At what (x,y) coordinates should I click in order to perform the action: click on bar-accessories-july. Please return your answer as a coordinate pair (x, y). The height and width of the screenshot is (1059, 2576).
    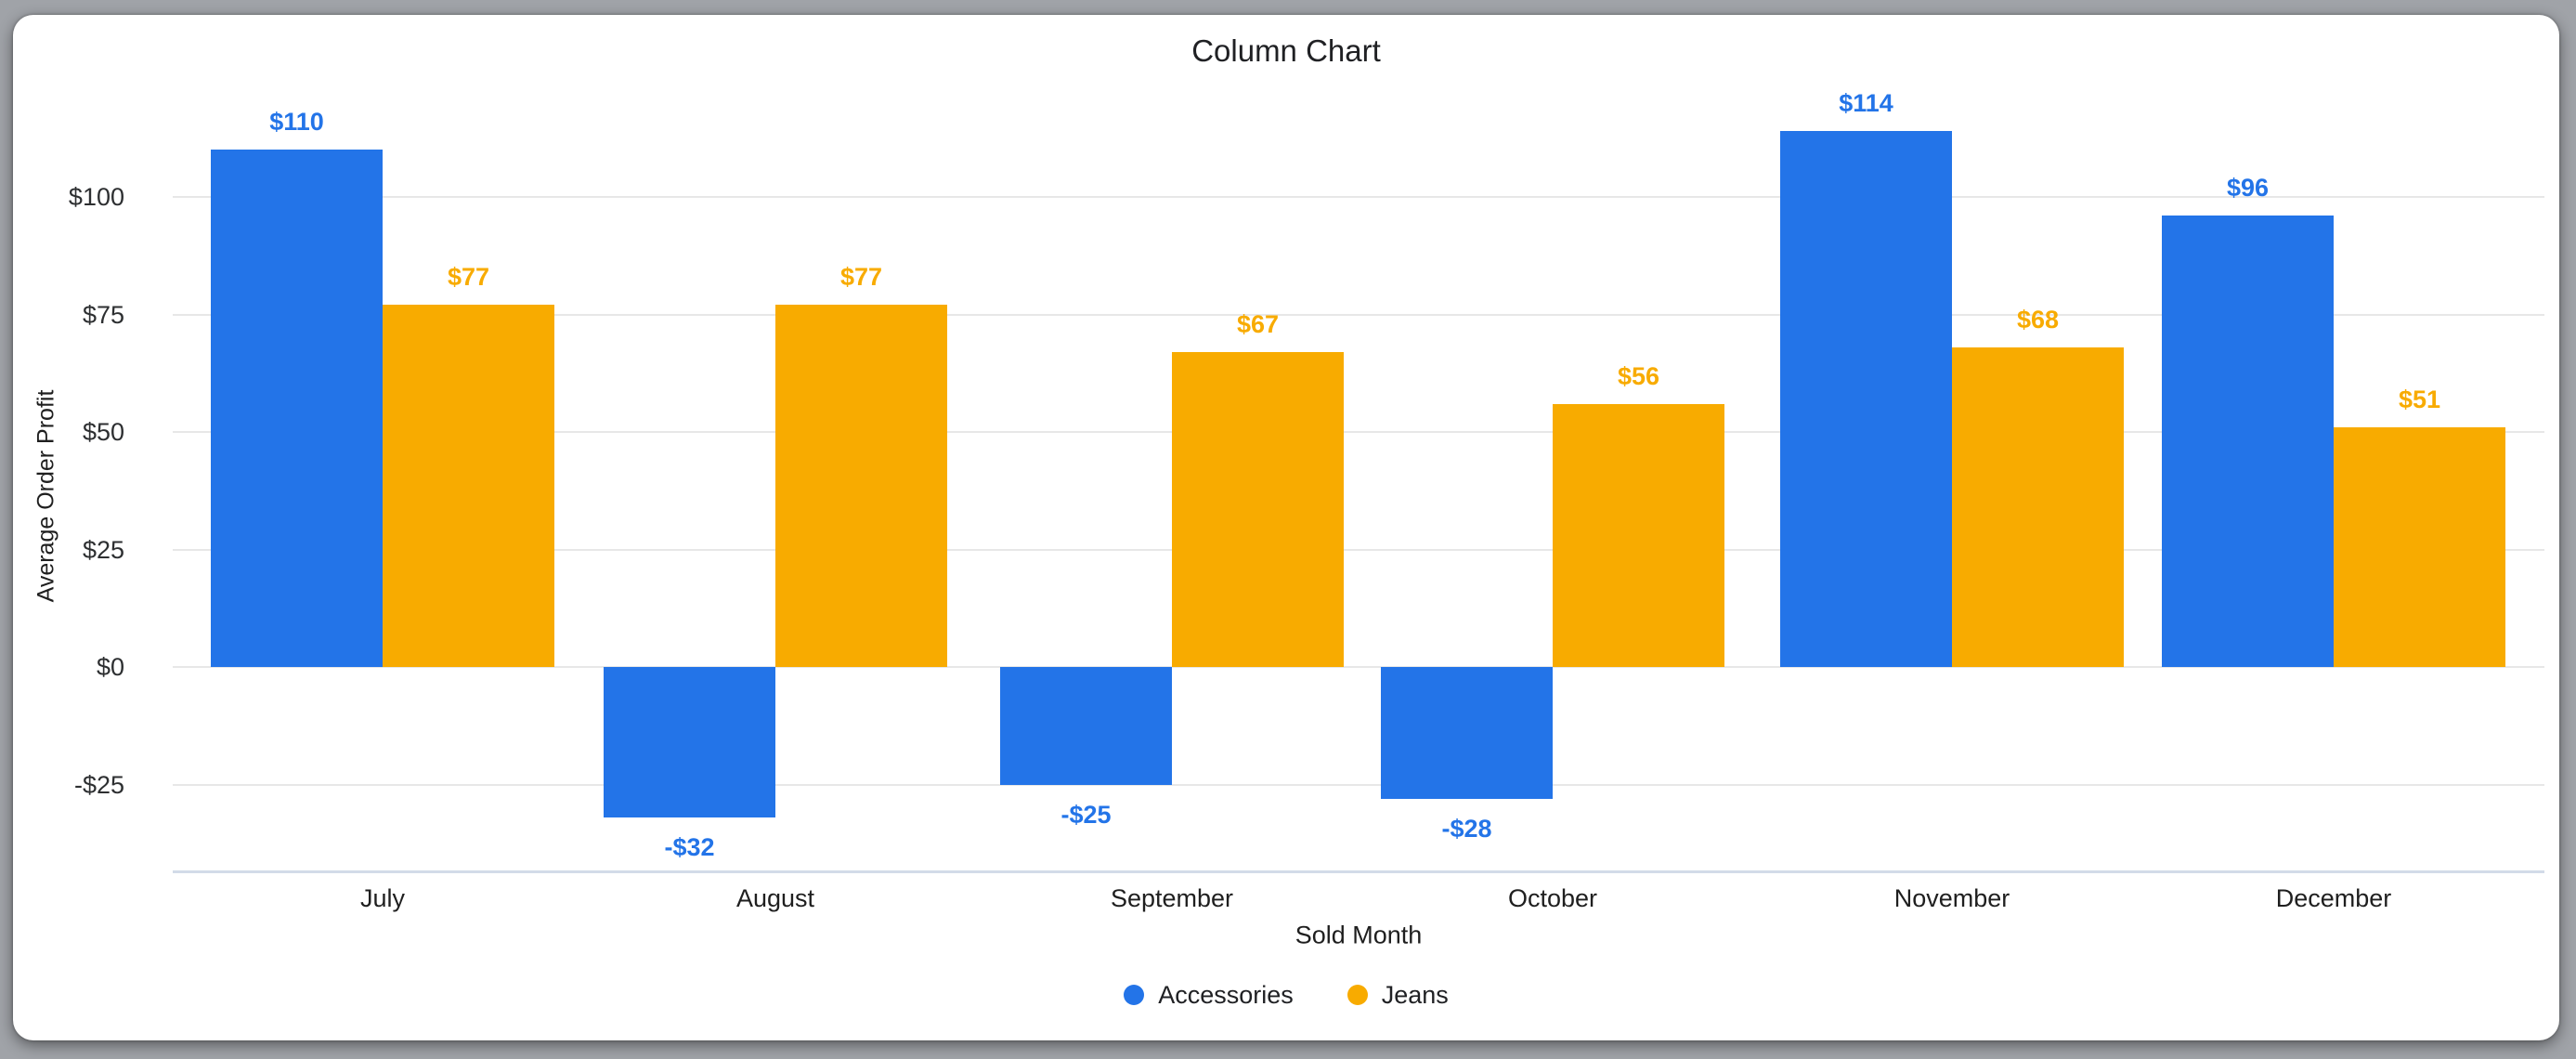
    Looking at the image, I should click on (297, 408).